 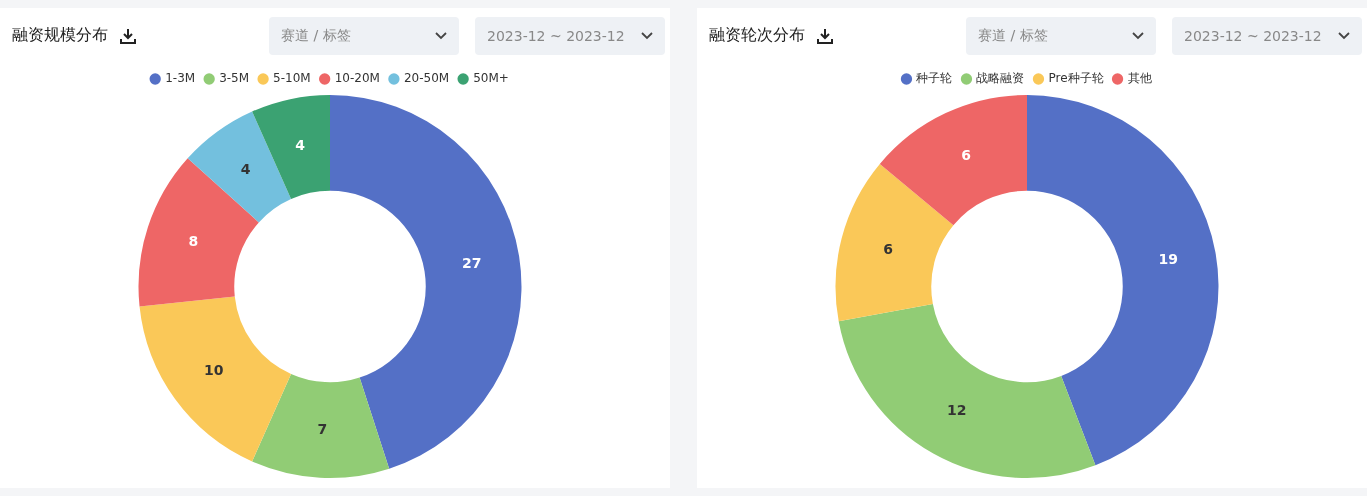 I want to click on legend-label: 1-3M, so click(x=180, y=78).